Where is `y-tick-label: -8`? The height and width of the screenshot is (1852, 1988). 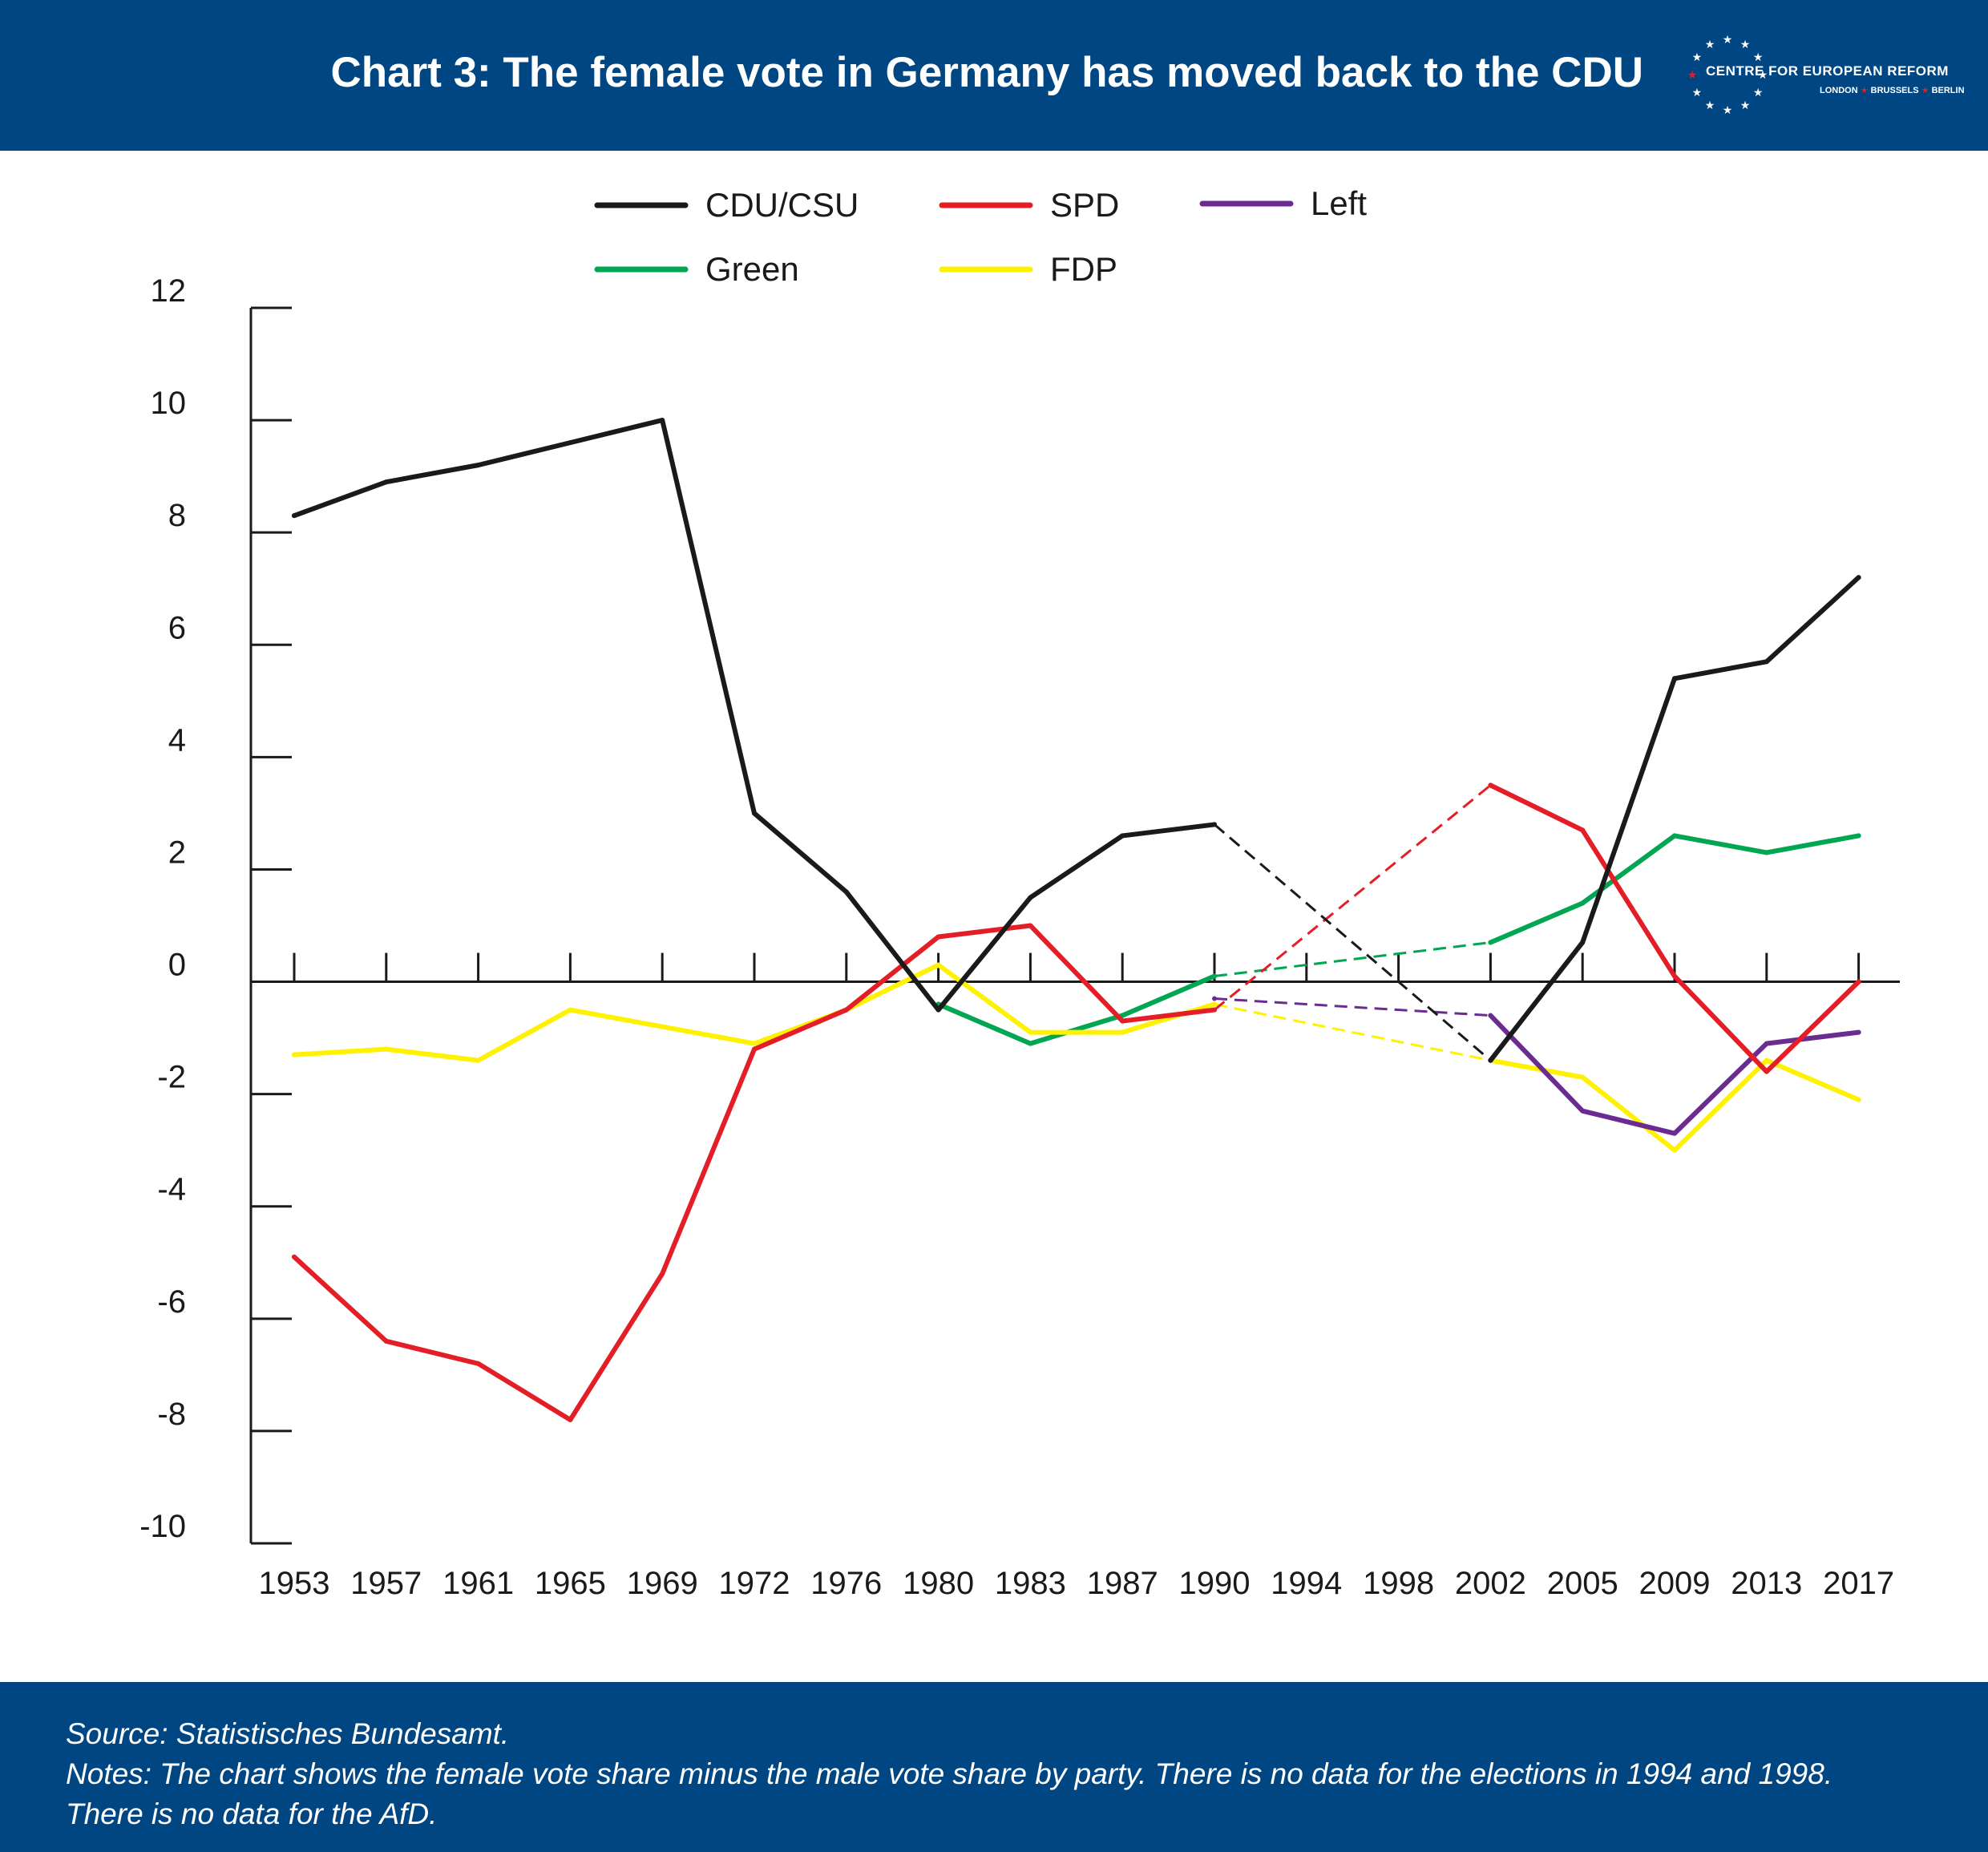
y-tick-label: -8 is located at coordinates (171, 1414).